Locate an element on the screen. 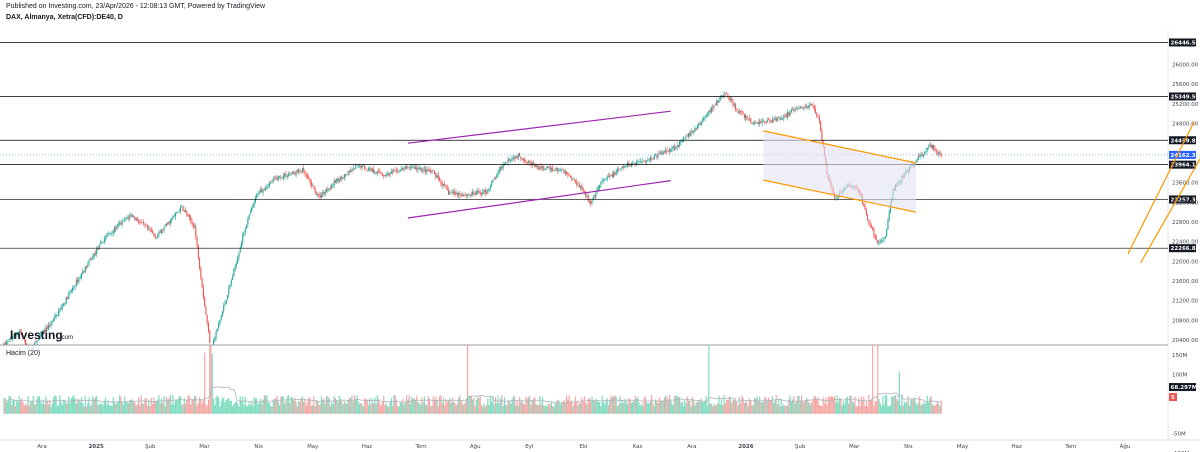  volume-tick-label: 150M is located at coordinates (1179, 356).